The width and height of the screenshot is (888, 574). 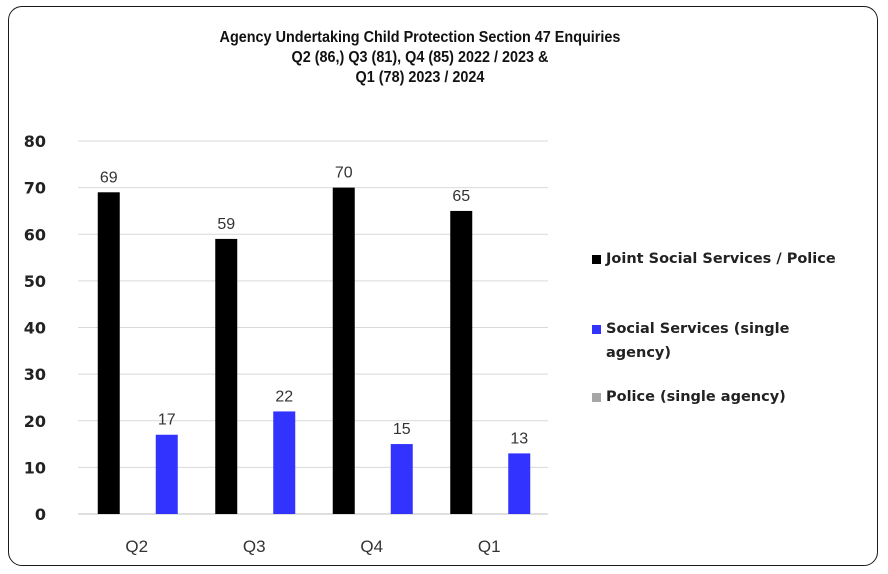 I want to click on legend-label-police: Police (single agency), so click(x=696, y=397).